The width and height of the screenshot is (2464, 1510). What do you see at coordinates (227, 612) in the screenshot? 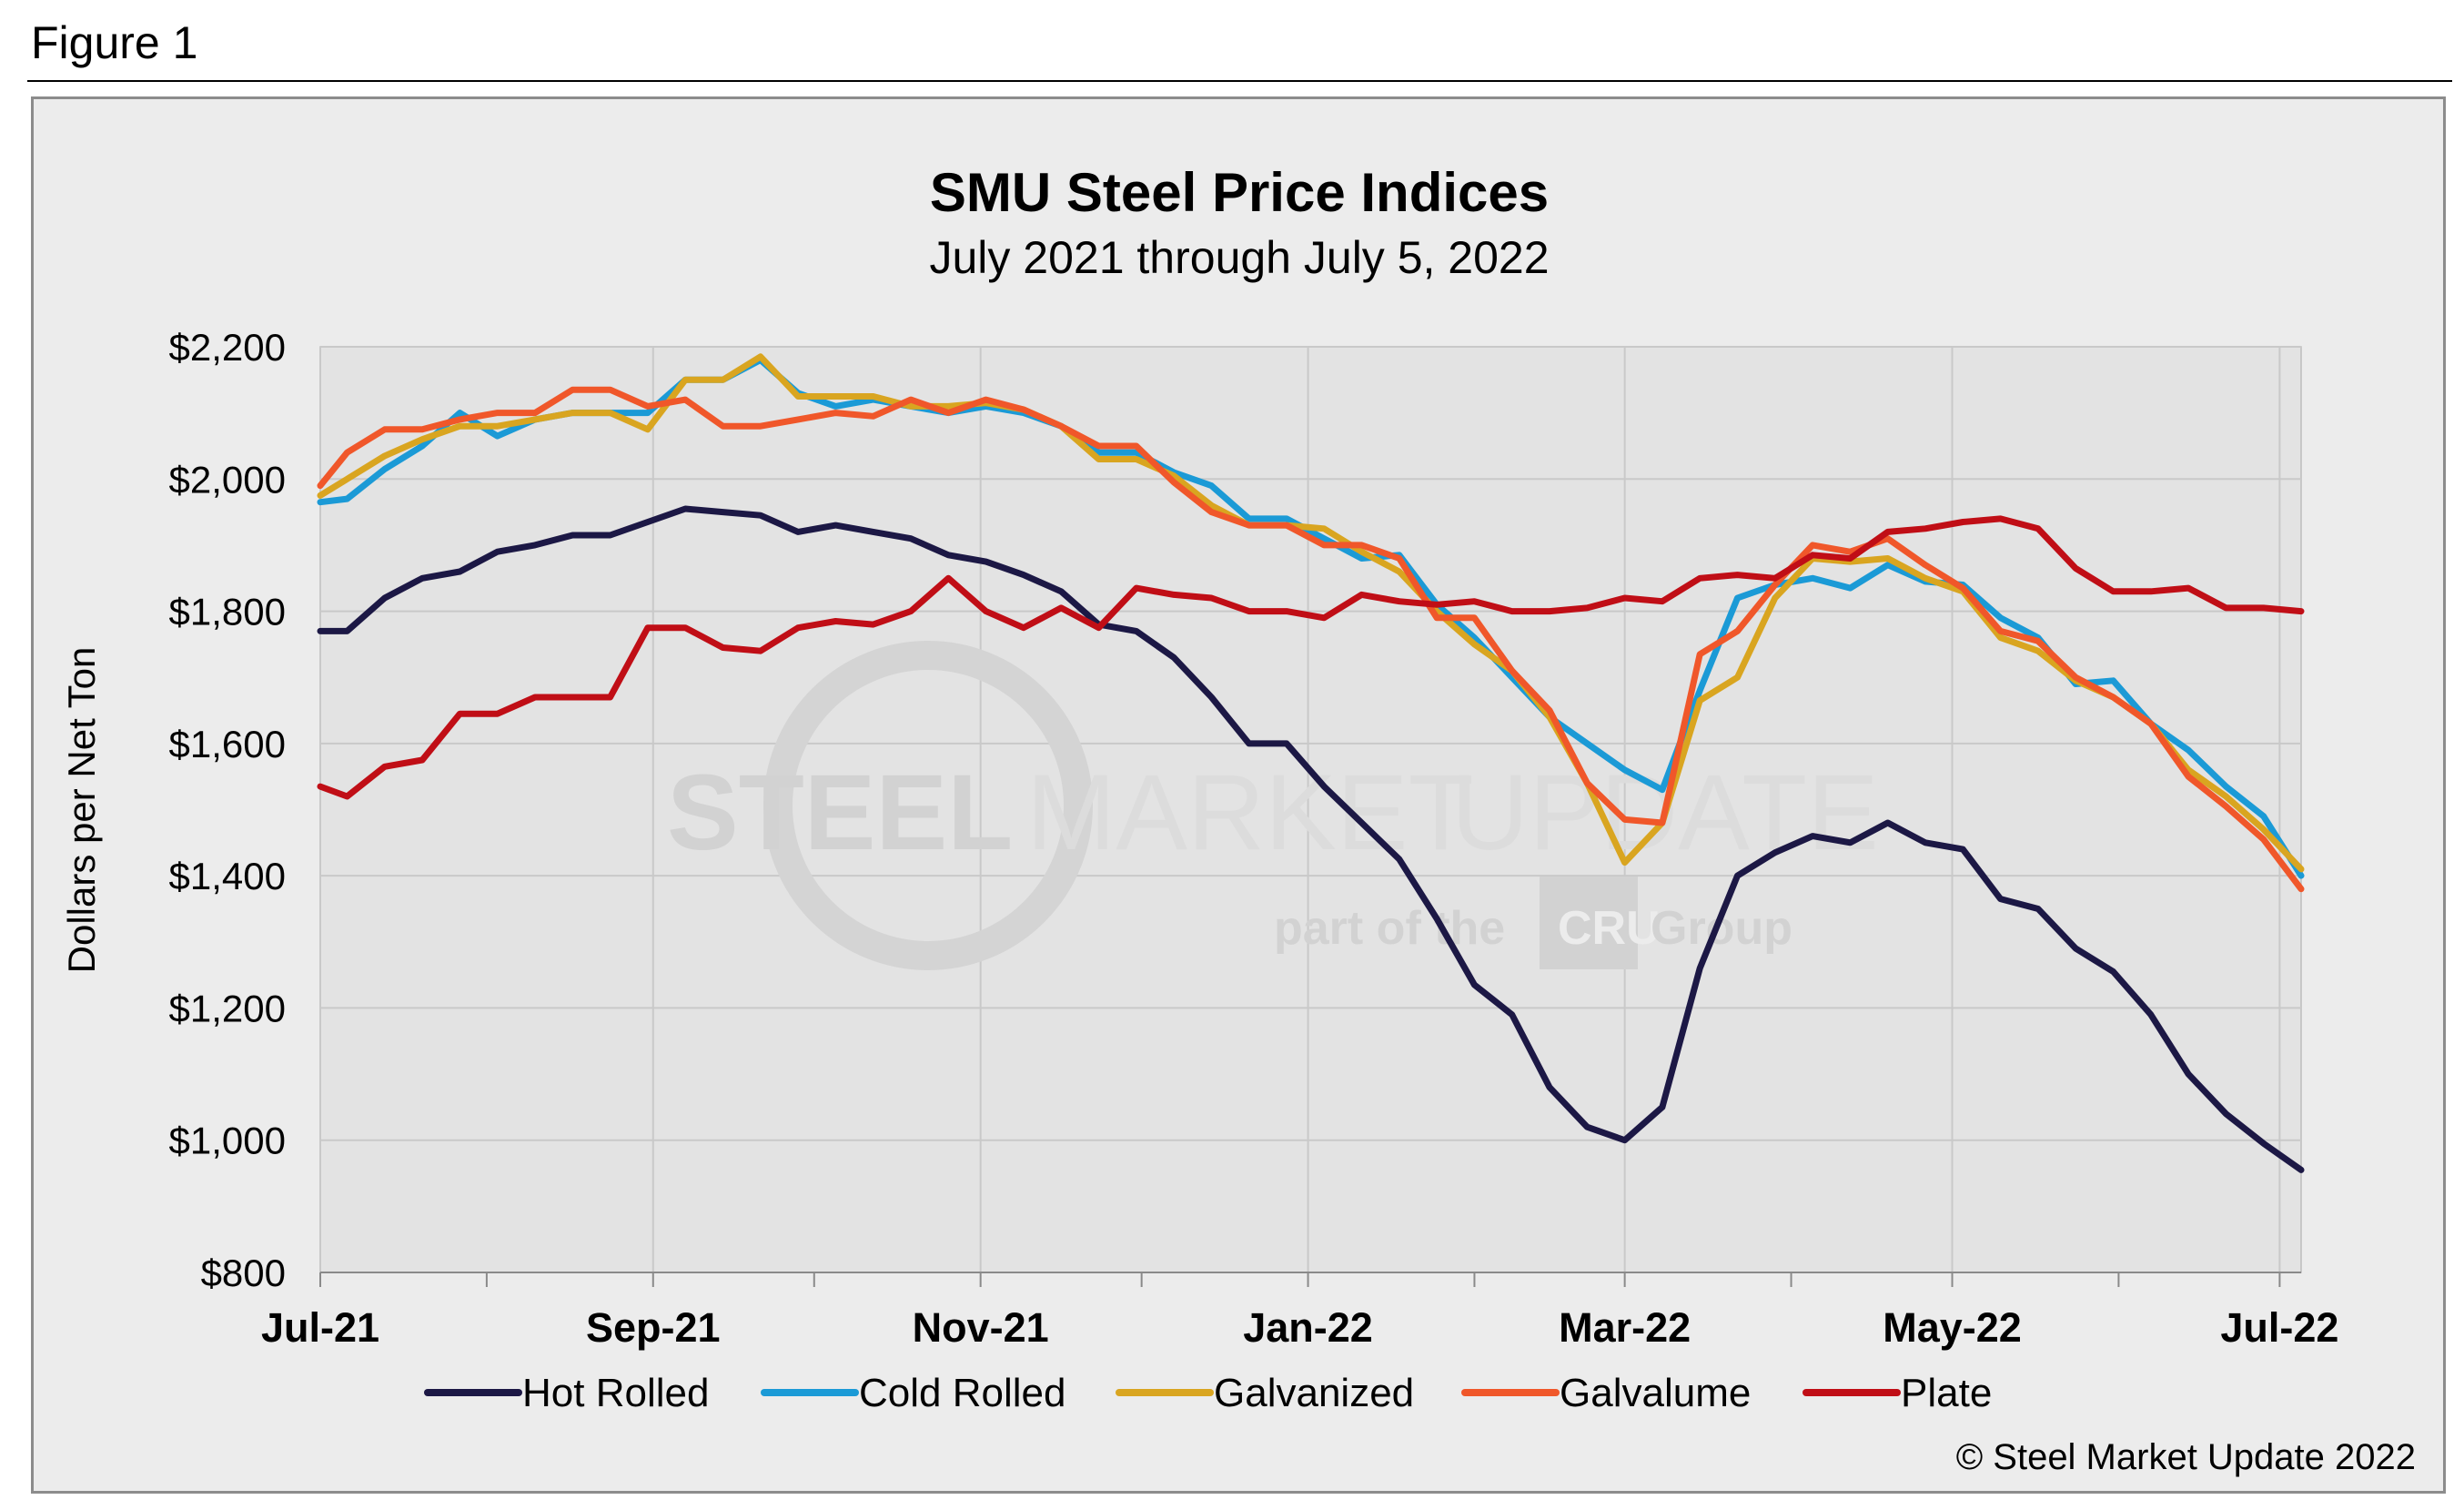
I see `y-tick-label: $1,800` at bounding box center [227, 612].